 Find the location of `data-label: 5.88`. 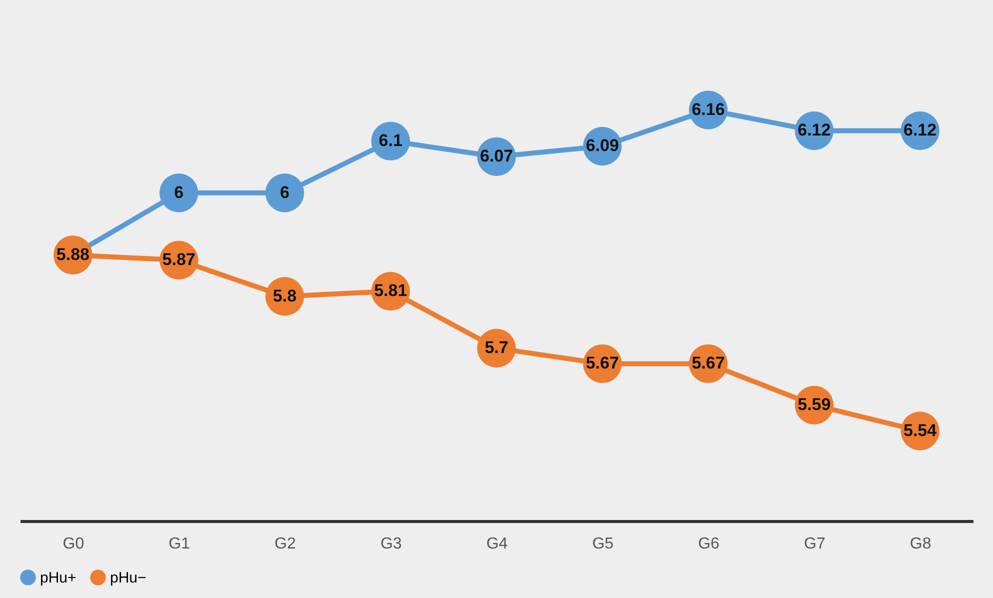

data-label: 5.88 is located at coordinates (73, 254).